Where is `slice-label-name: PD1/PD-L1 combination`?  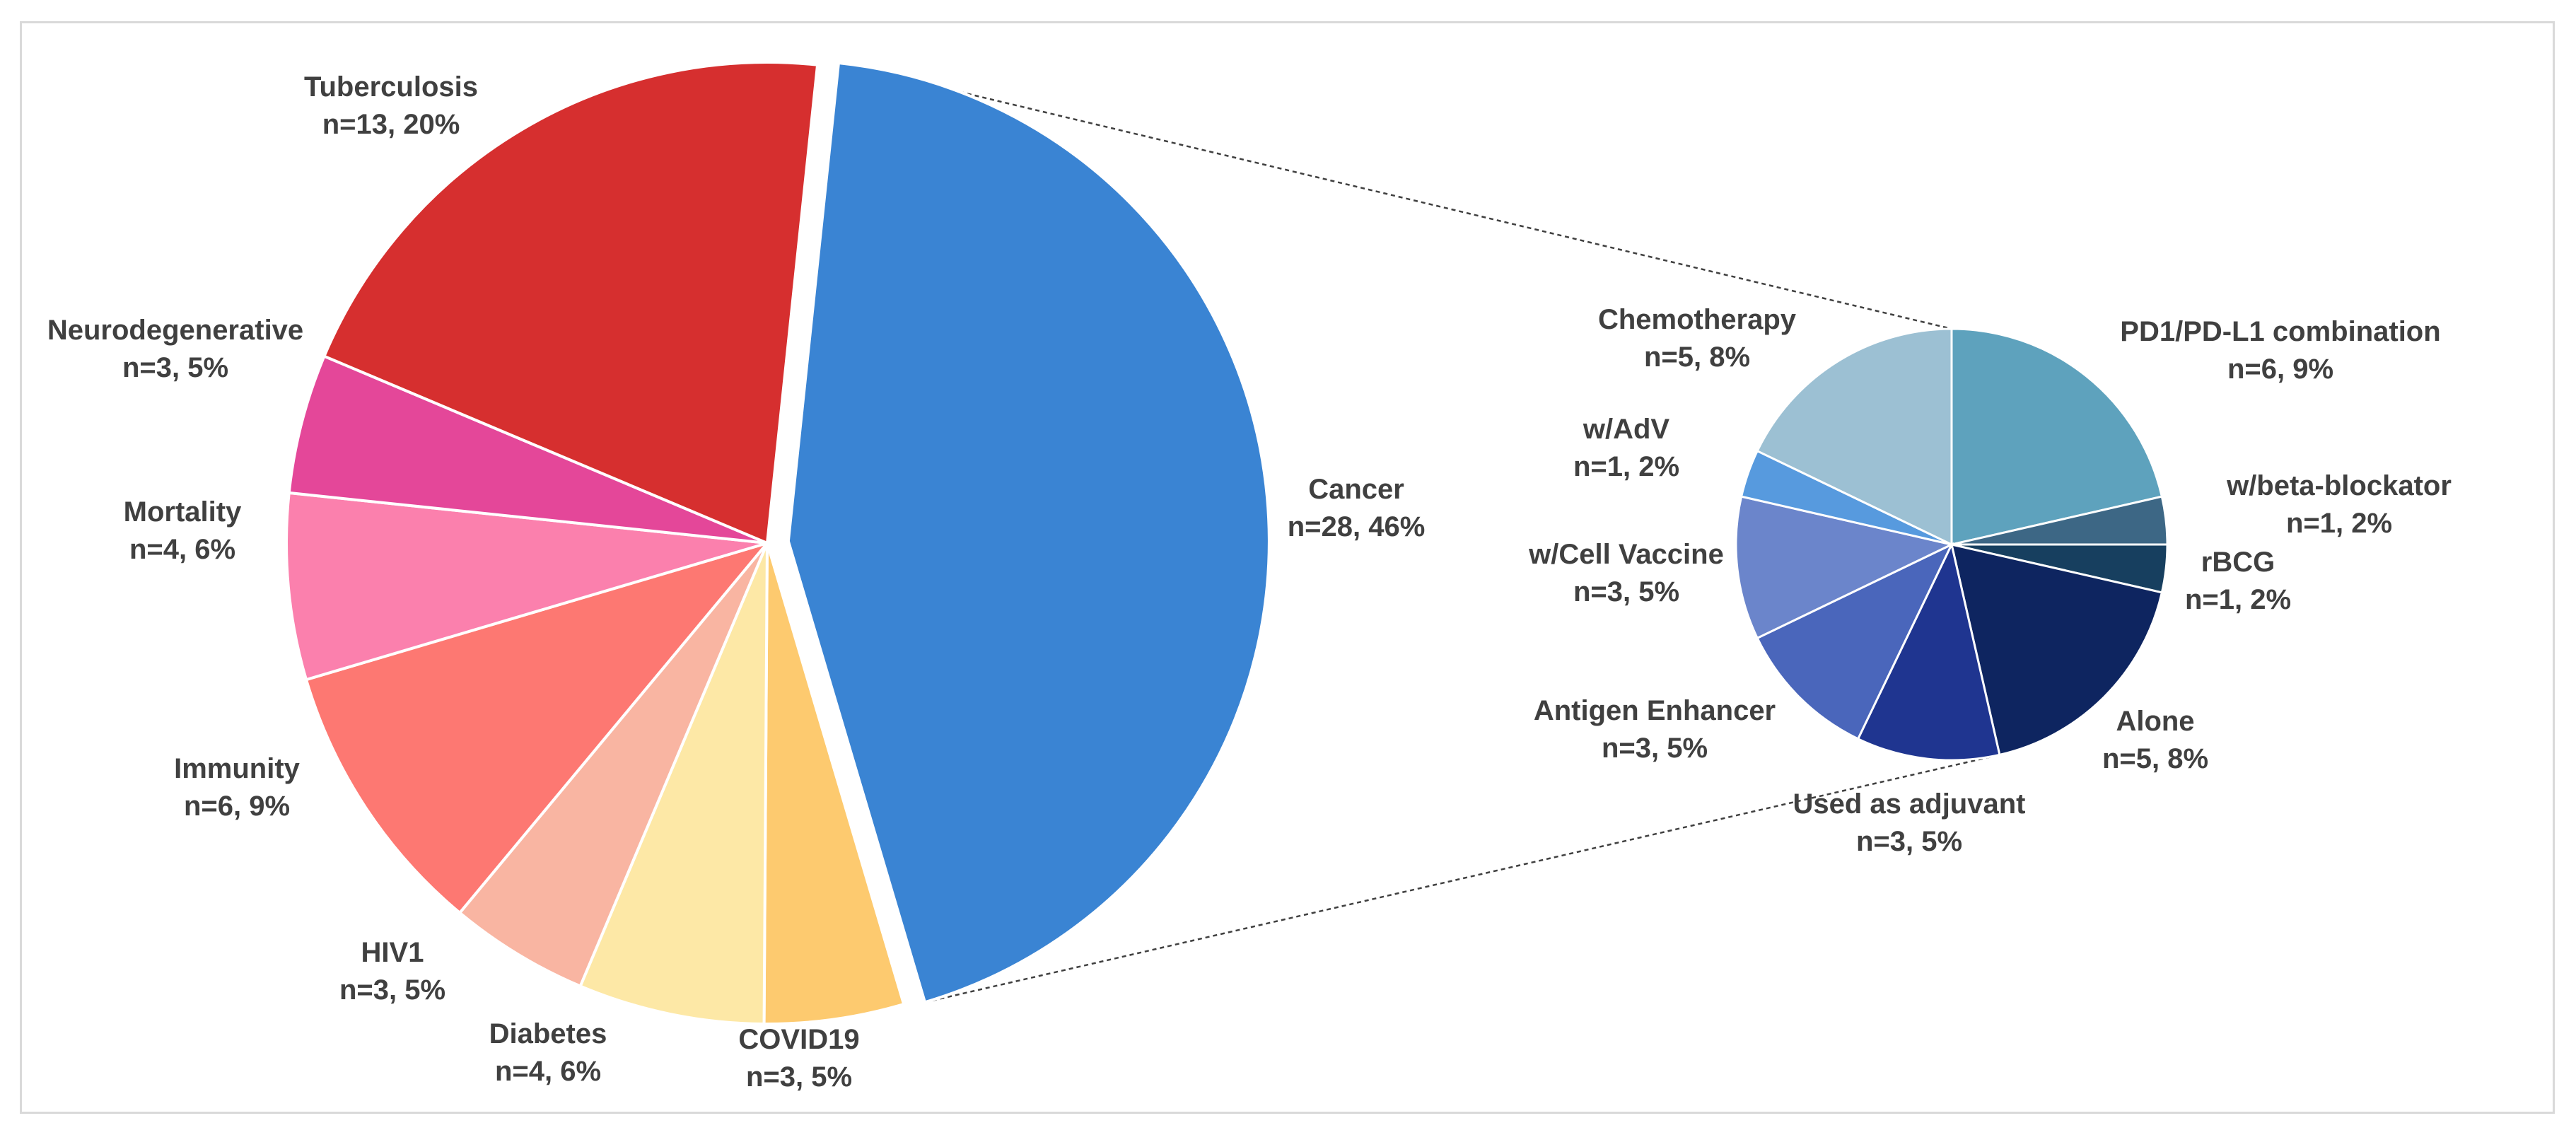 slice-label-name: PD1/PD-L1 combination is located at coordinates (2280, 331).